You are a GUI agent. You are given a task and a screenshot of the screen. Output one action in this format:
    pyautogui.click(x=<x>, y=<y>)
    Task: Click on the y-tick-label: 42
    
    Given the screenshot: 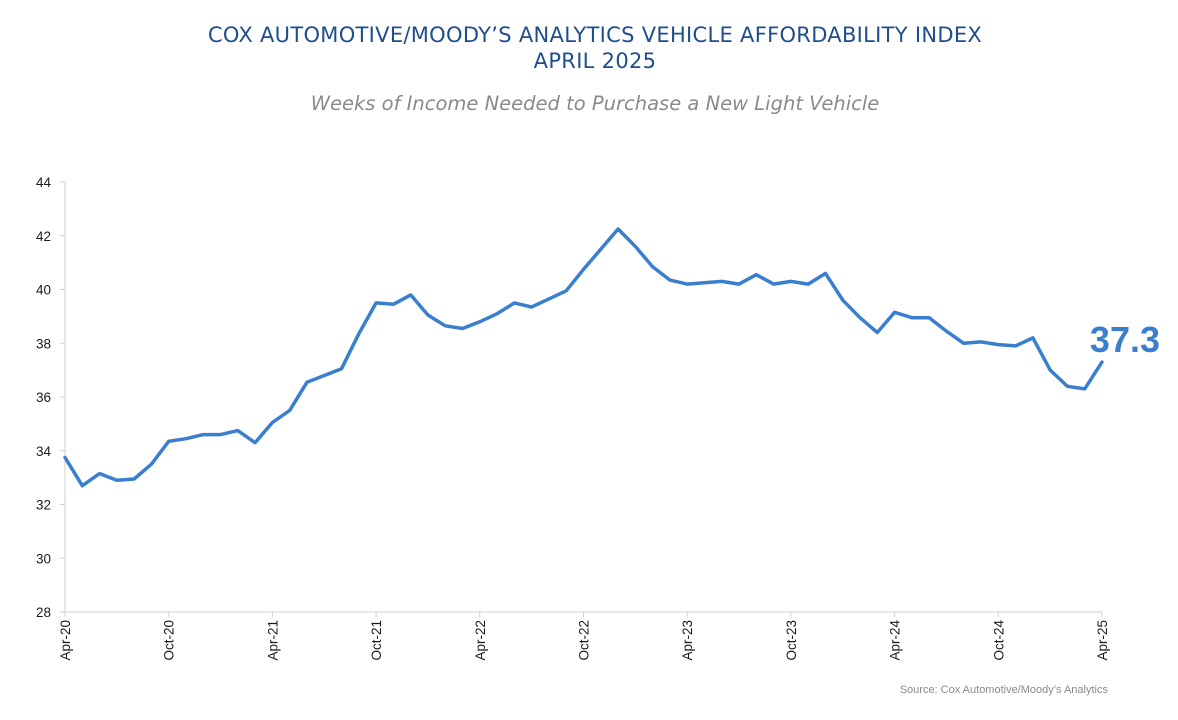 What is the action you would take?
    pyautogui.click(x=43, y=236)
    